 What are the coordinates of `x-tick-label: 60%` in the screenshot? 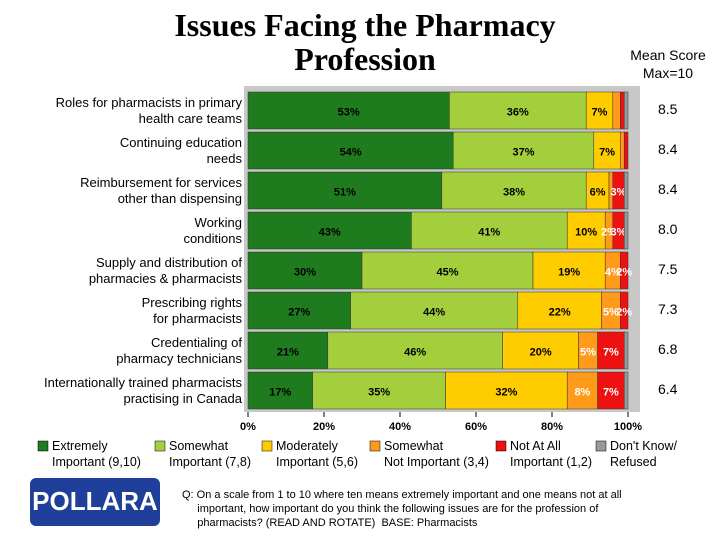 It's located at (476, 427).